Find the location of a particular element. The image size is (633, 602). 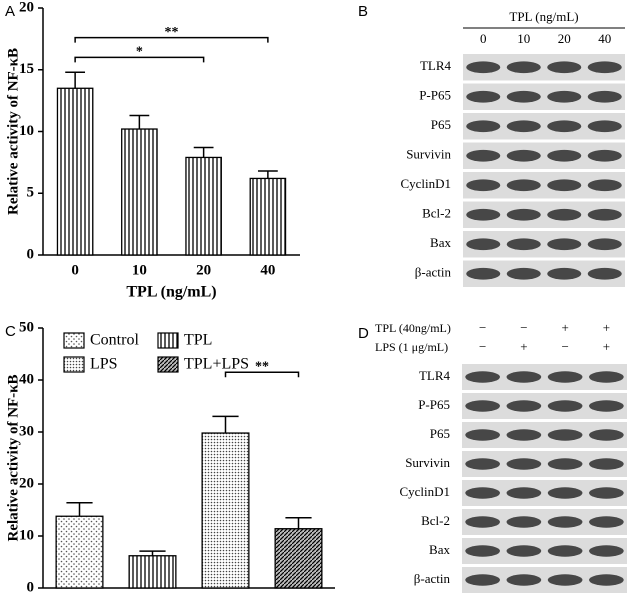

protein-label: Bax is located at coordinates (440, 242).